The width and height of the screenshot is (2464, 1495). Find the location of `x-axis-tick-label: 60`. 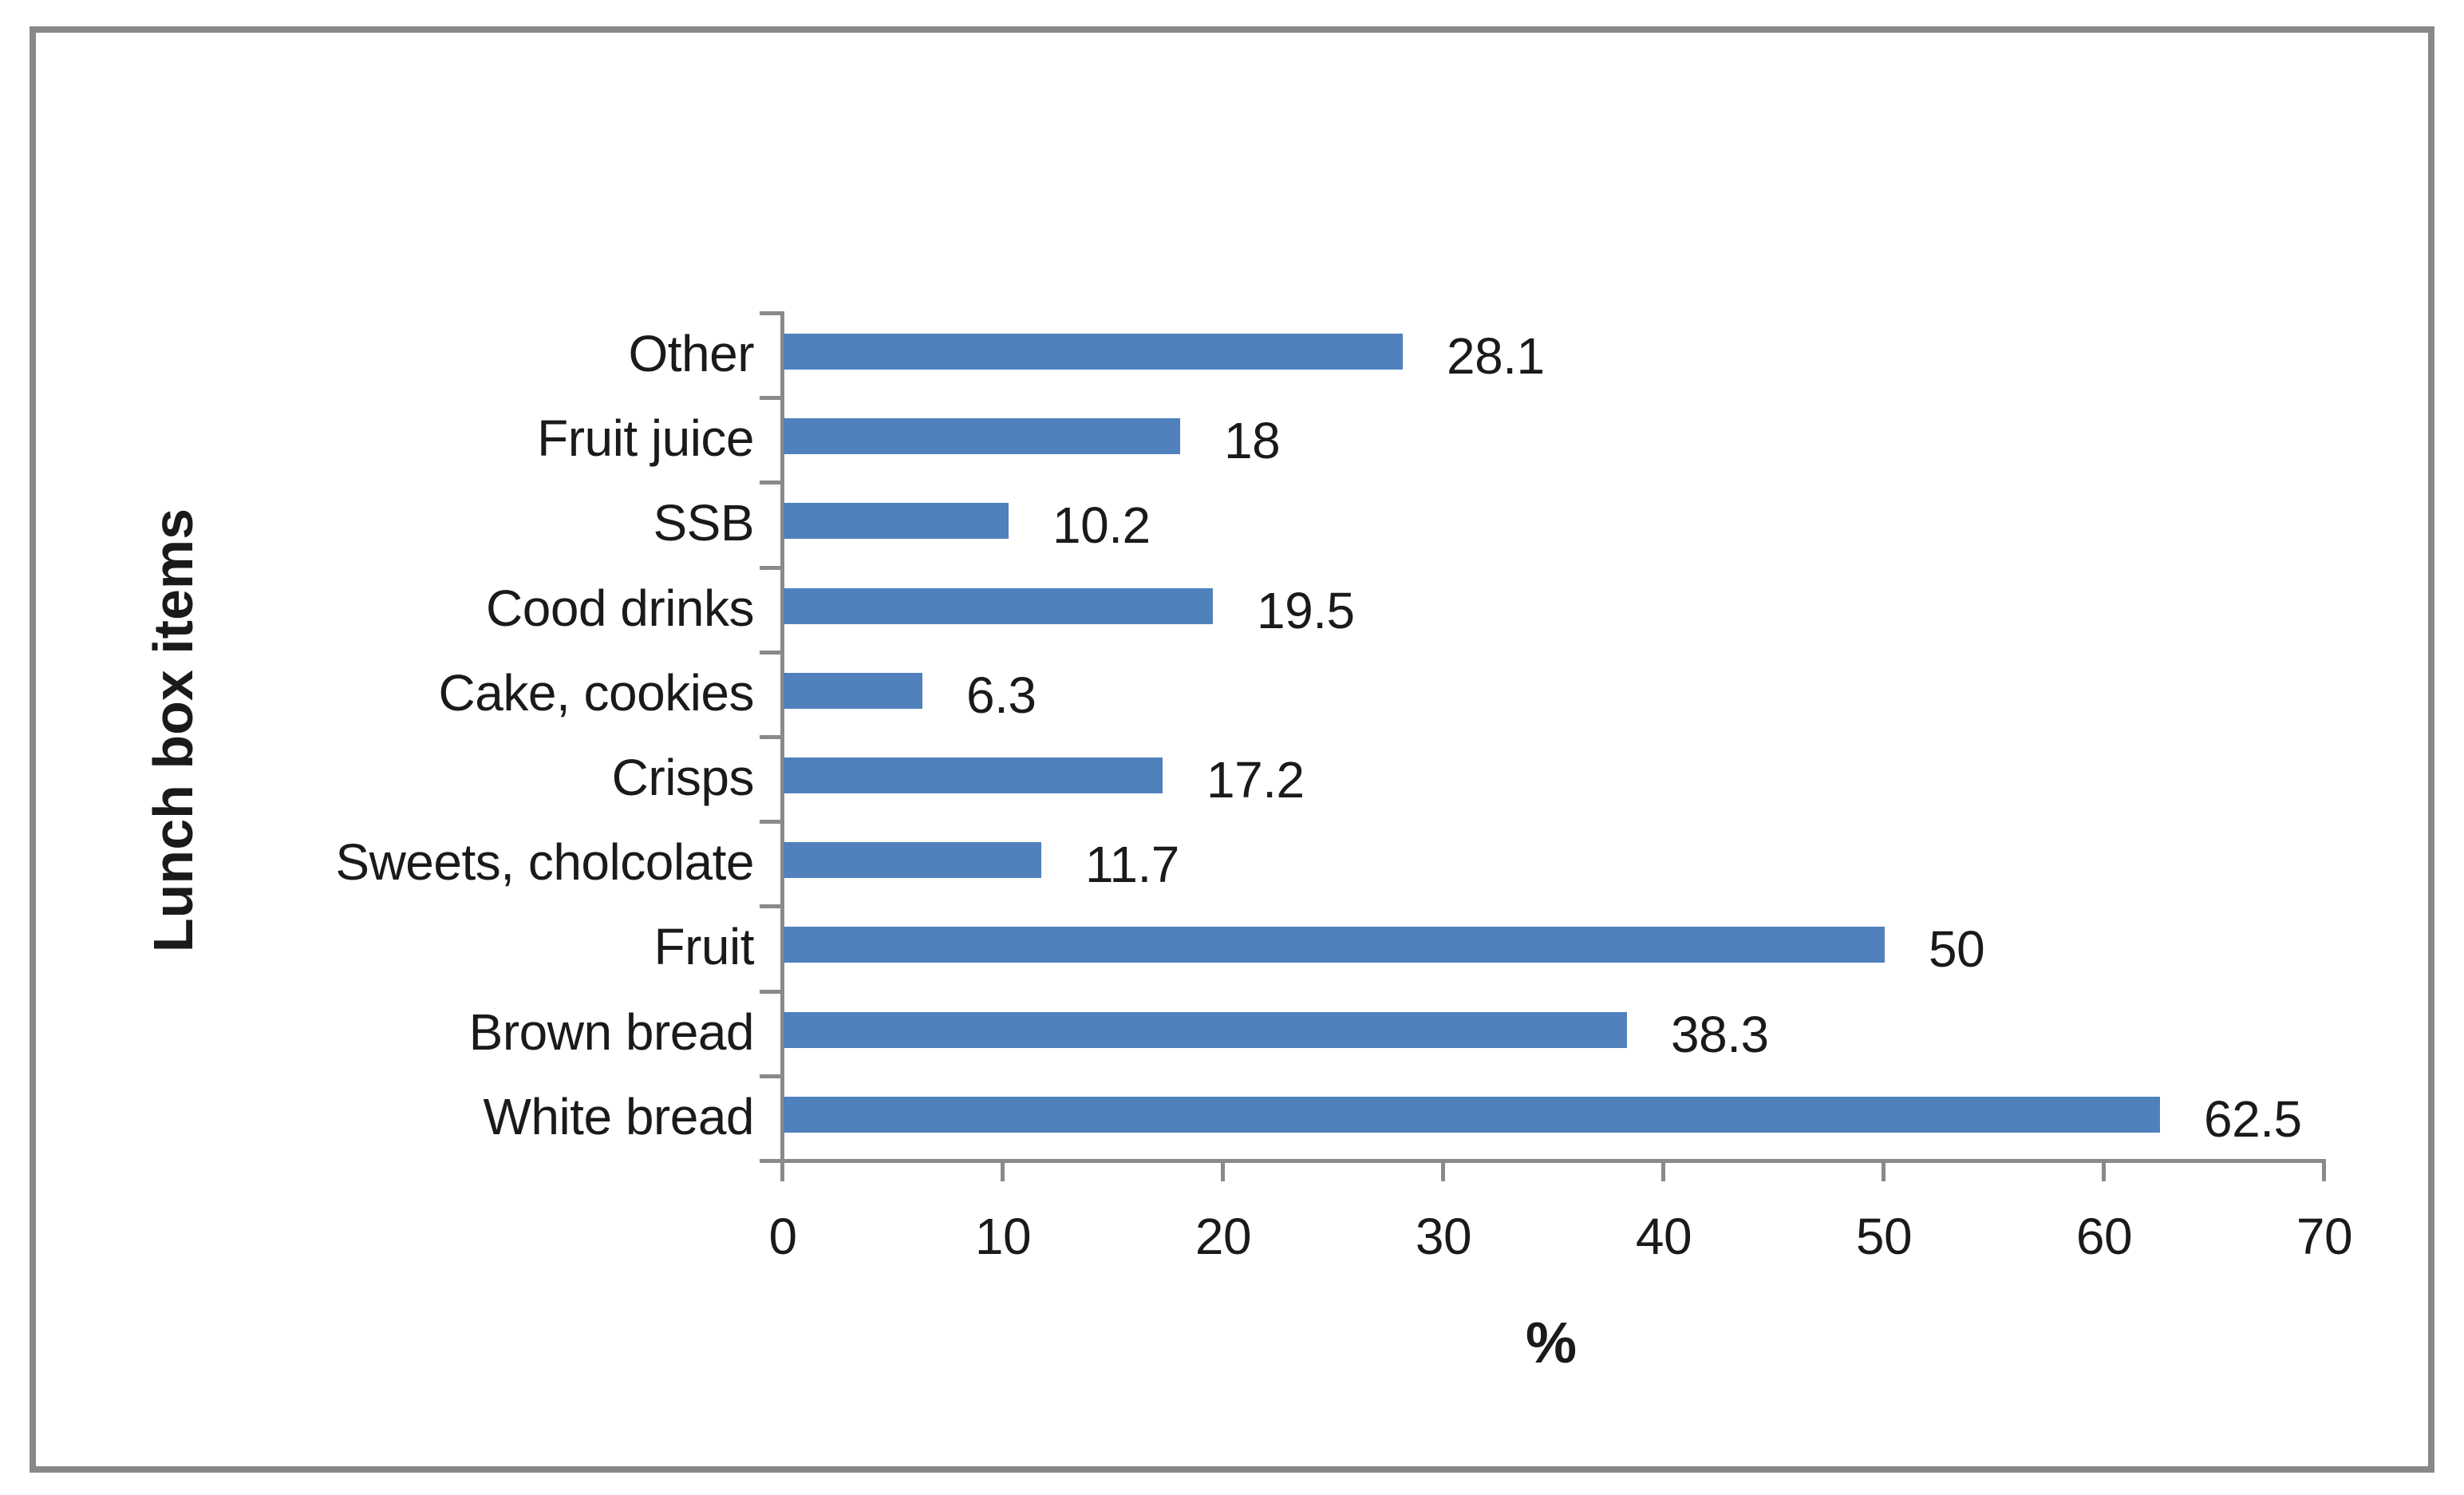

x-axis-tick-label: 60 is located at coordinates (2104, 1236).